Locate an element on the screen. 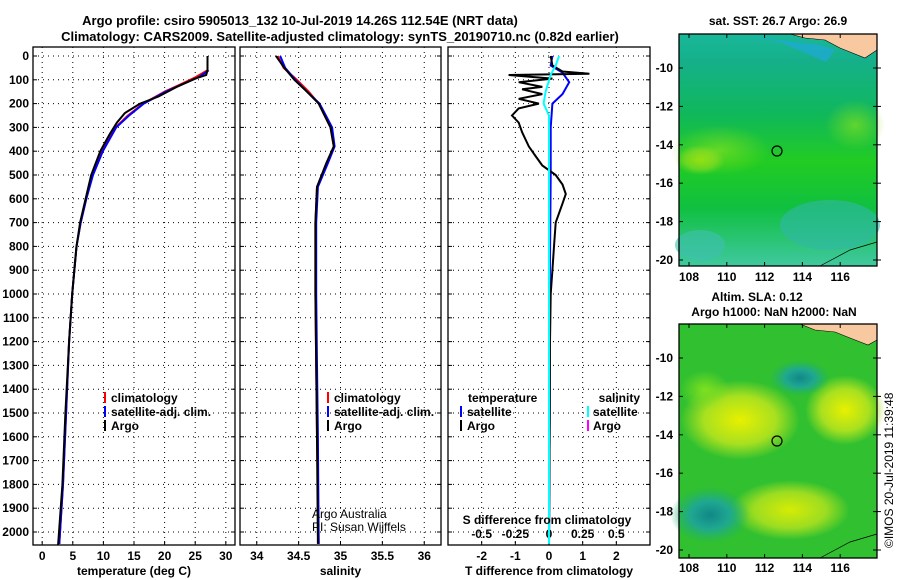  x-tick-label: 30 is located at coordinates (226, 556).